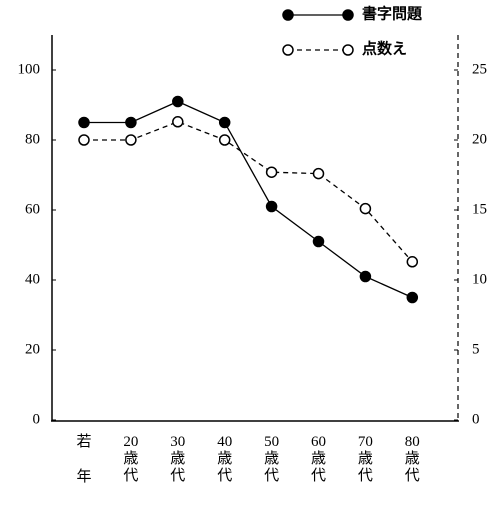 The height and width of the screenshot is (515, 500). What do you see at coordinates (476, 419) in the screenshot?
I see `y2-tick-label: 0` at bounding box center [476, 419].